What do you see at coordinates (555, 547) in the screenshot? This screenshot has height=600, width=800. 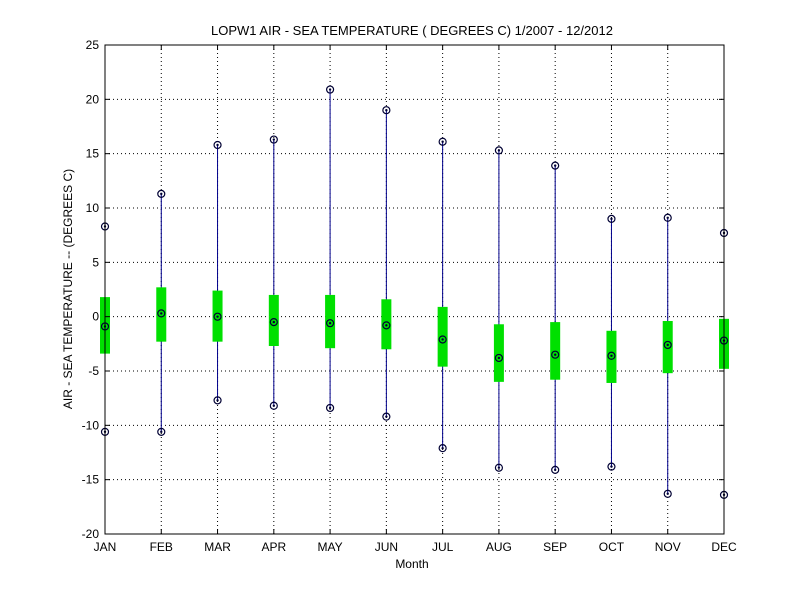 I see `x-tick-label: SEP` at bounding box center [555, 547].